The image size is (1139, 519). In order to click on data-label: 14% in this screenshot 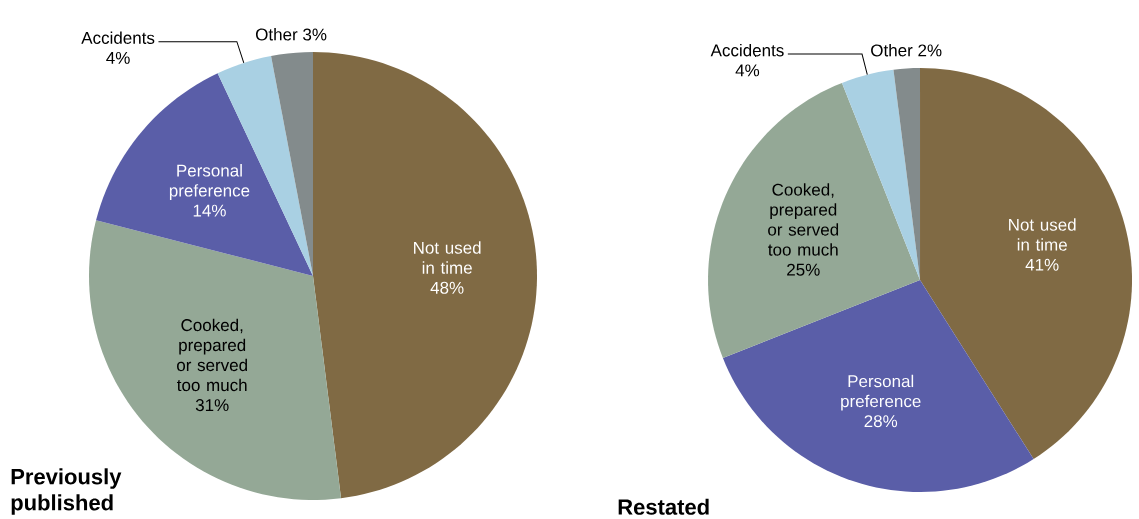, I will do `click(209, 210)`.